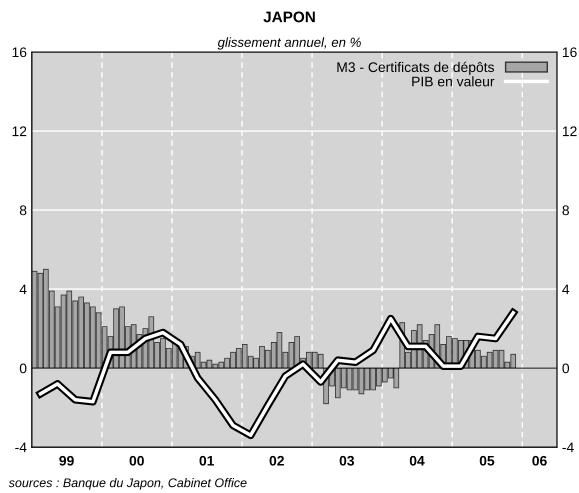 Image resolution: width=579 pixels, height=493 pixels. Describe the element at coordinates (417, 461) in the screenshot. I see `x-tick-label: 04` at that location.